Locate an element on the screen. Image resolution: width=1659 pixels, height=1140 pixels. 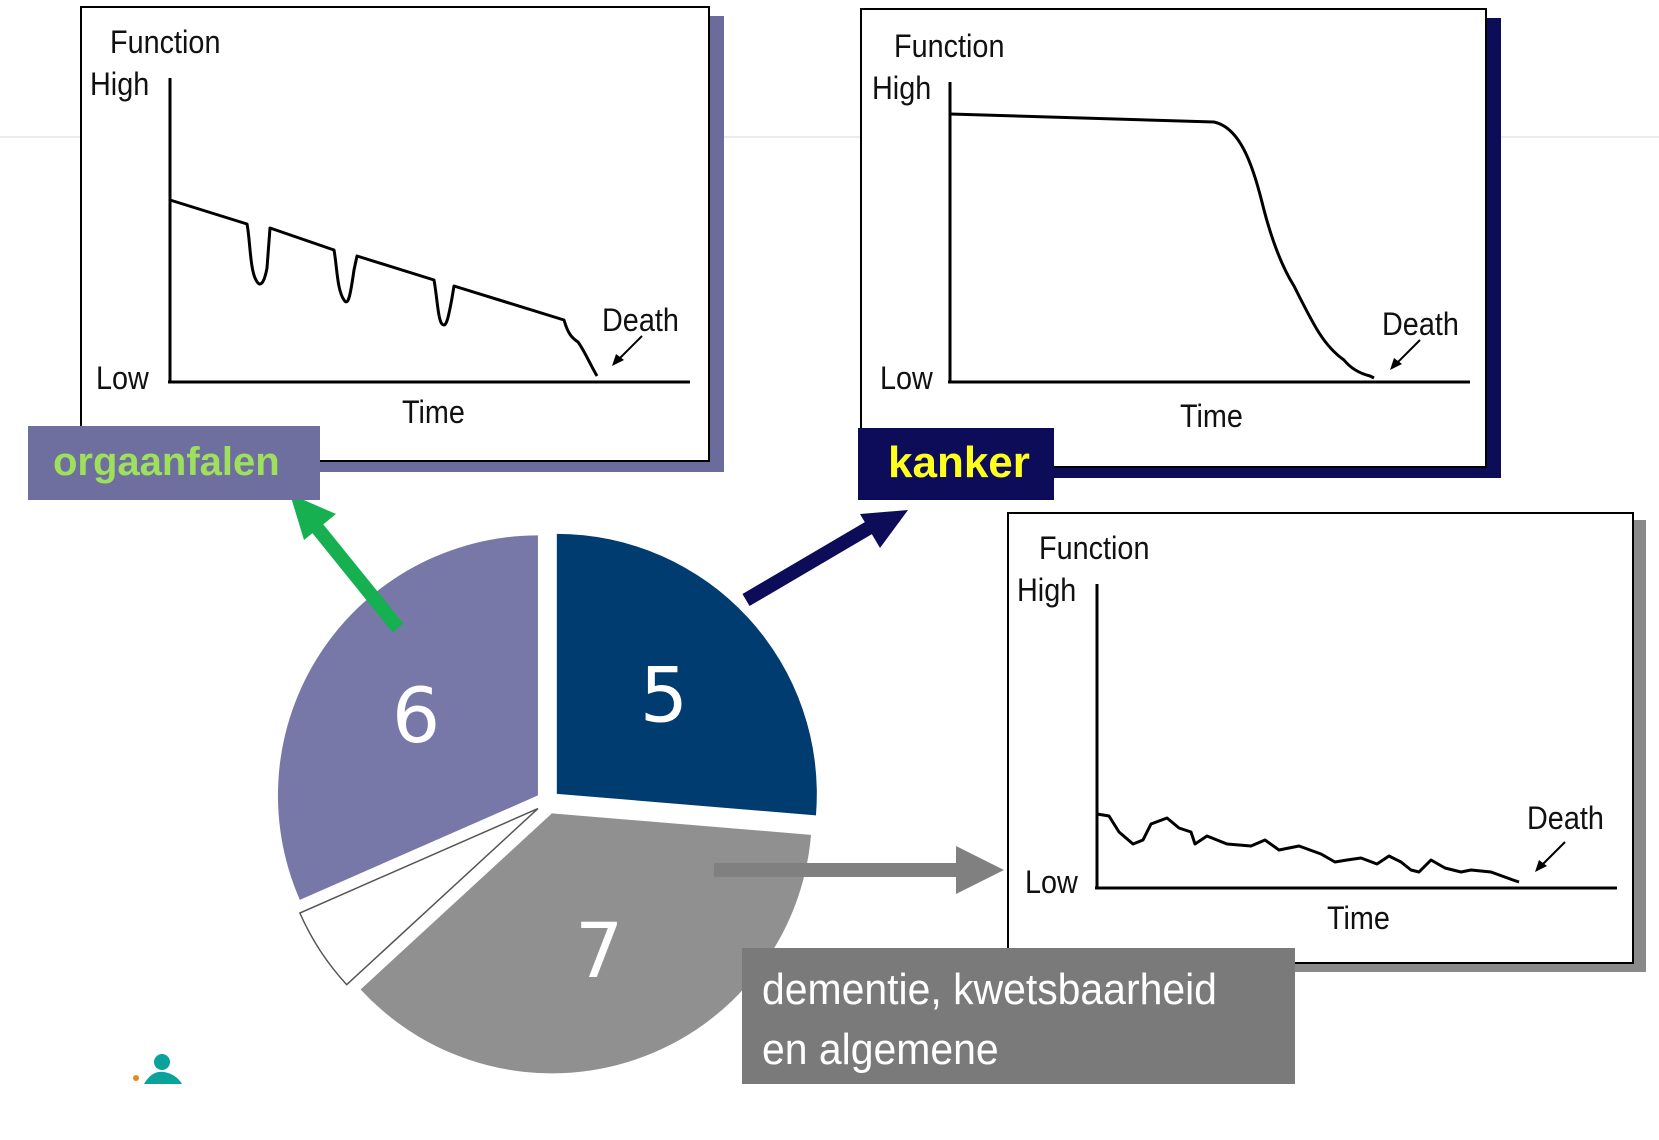
function-curve-frailty is located at coordinates (1308, 848).